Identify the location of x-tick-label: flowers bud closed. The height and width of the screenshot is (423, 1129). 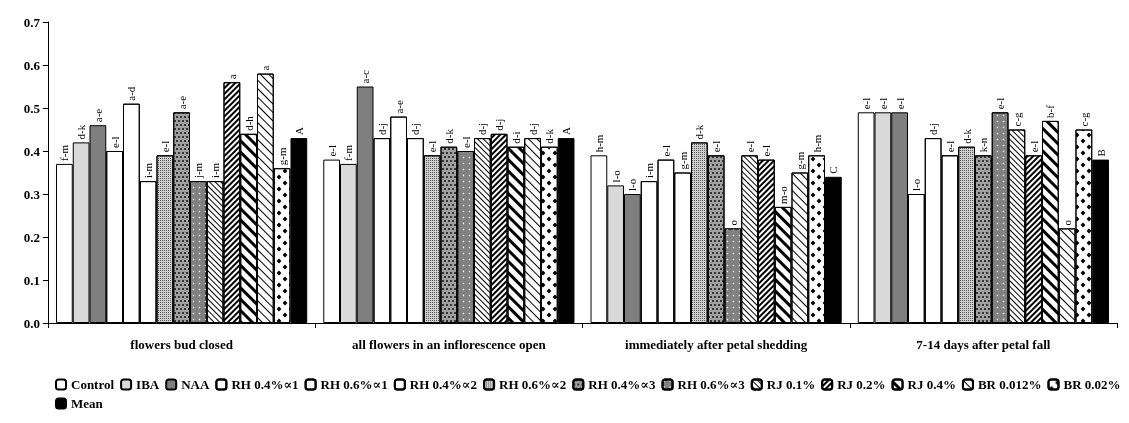
(182, 344).